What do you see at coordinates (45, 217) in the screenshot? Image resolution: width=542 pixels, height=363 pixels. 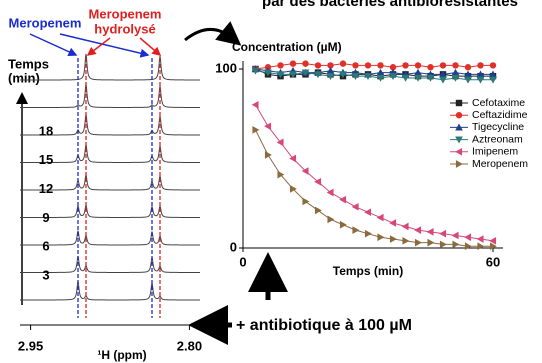 I see `y-tick-label: 9` at bounding box center [45, 217].